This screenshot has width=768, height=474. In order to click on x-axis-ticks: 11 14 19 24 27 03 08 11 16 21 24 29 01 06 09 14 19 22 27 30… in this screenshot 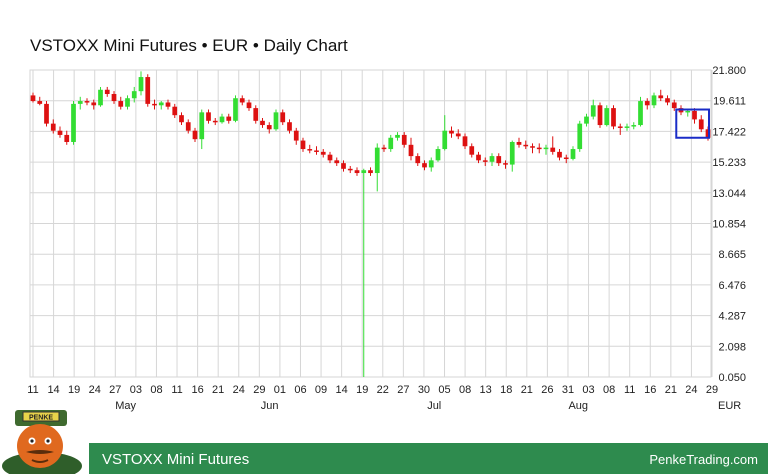, I will do `click(372, 390)`.